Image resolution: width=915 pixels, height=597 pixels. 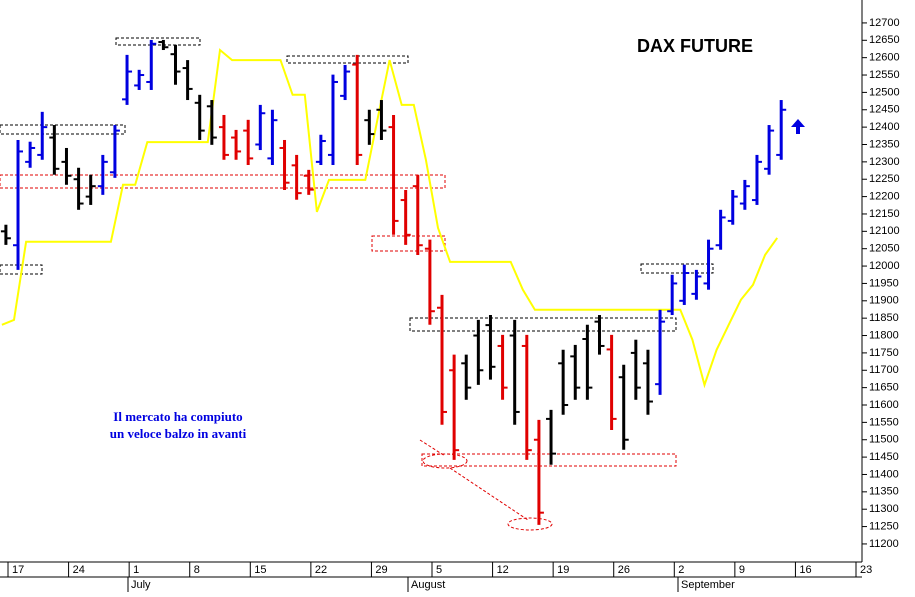 I want to click on x-tick-label: 15, so click(x=260, y=570).